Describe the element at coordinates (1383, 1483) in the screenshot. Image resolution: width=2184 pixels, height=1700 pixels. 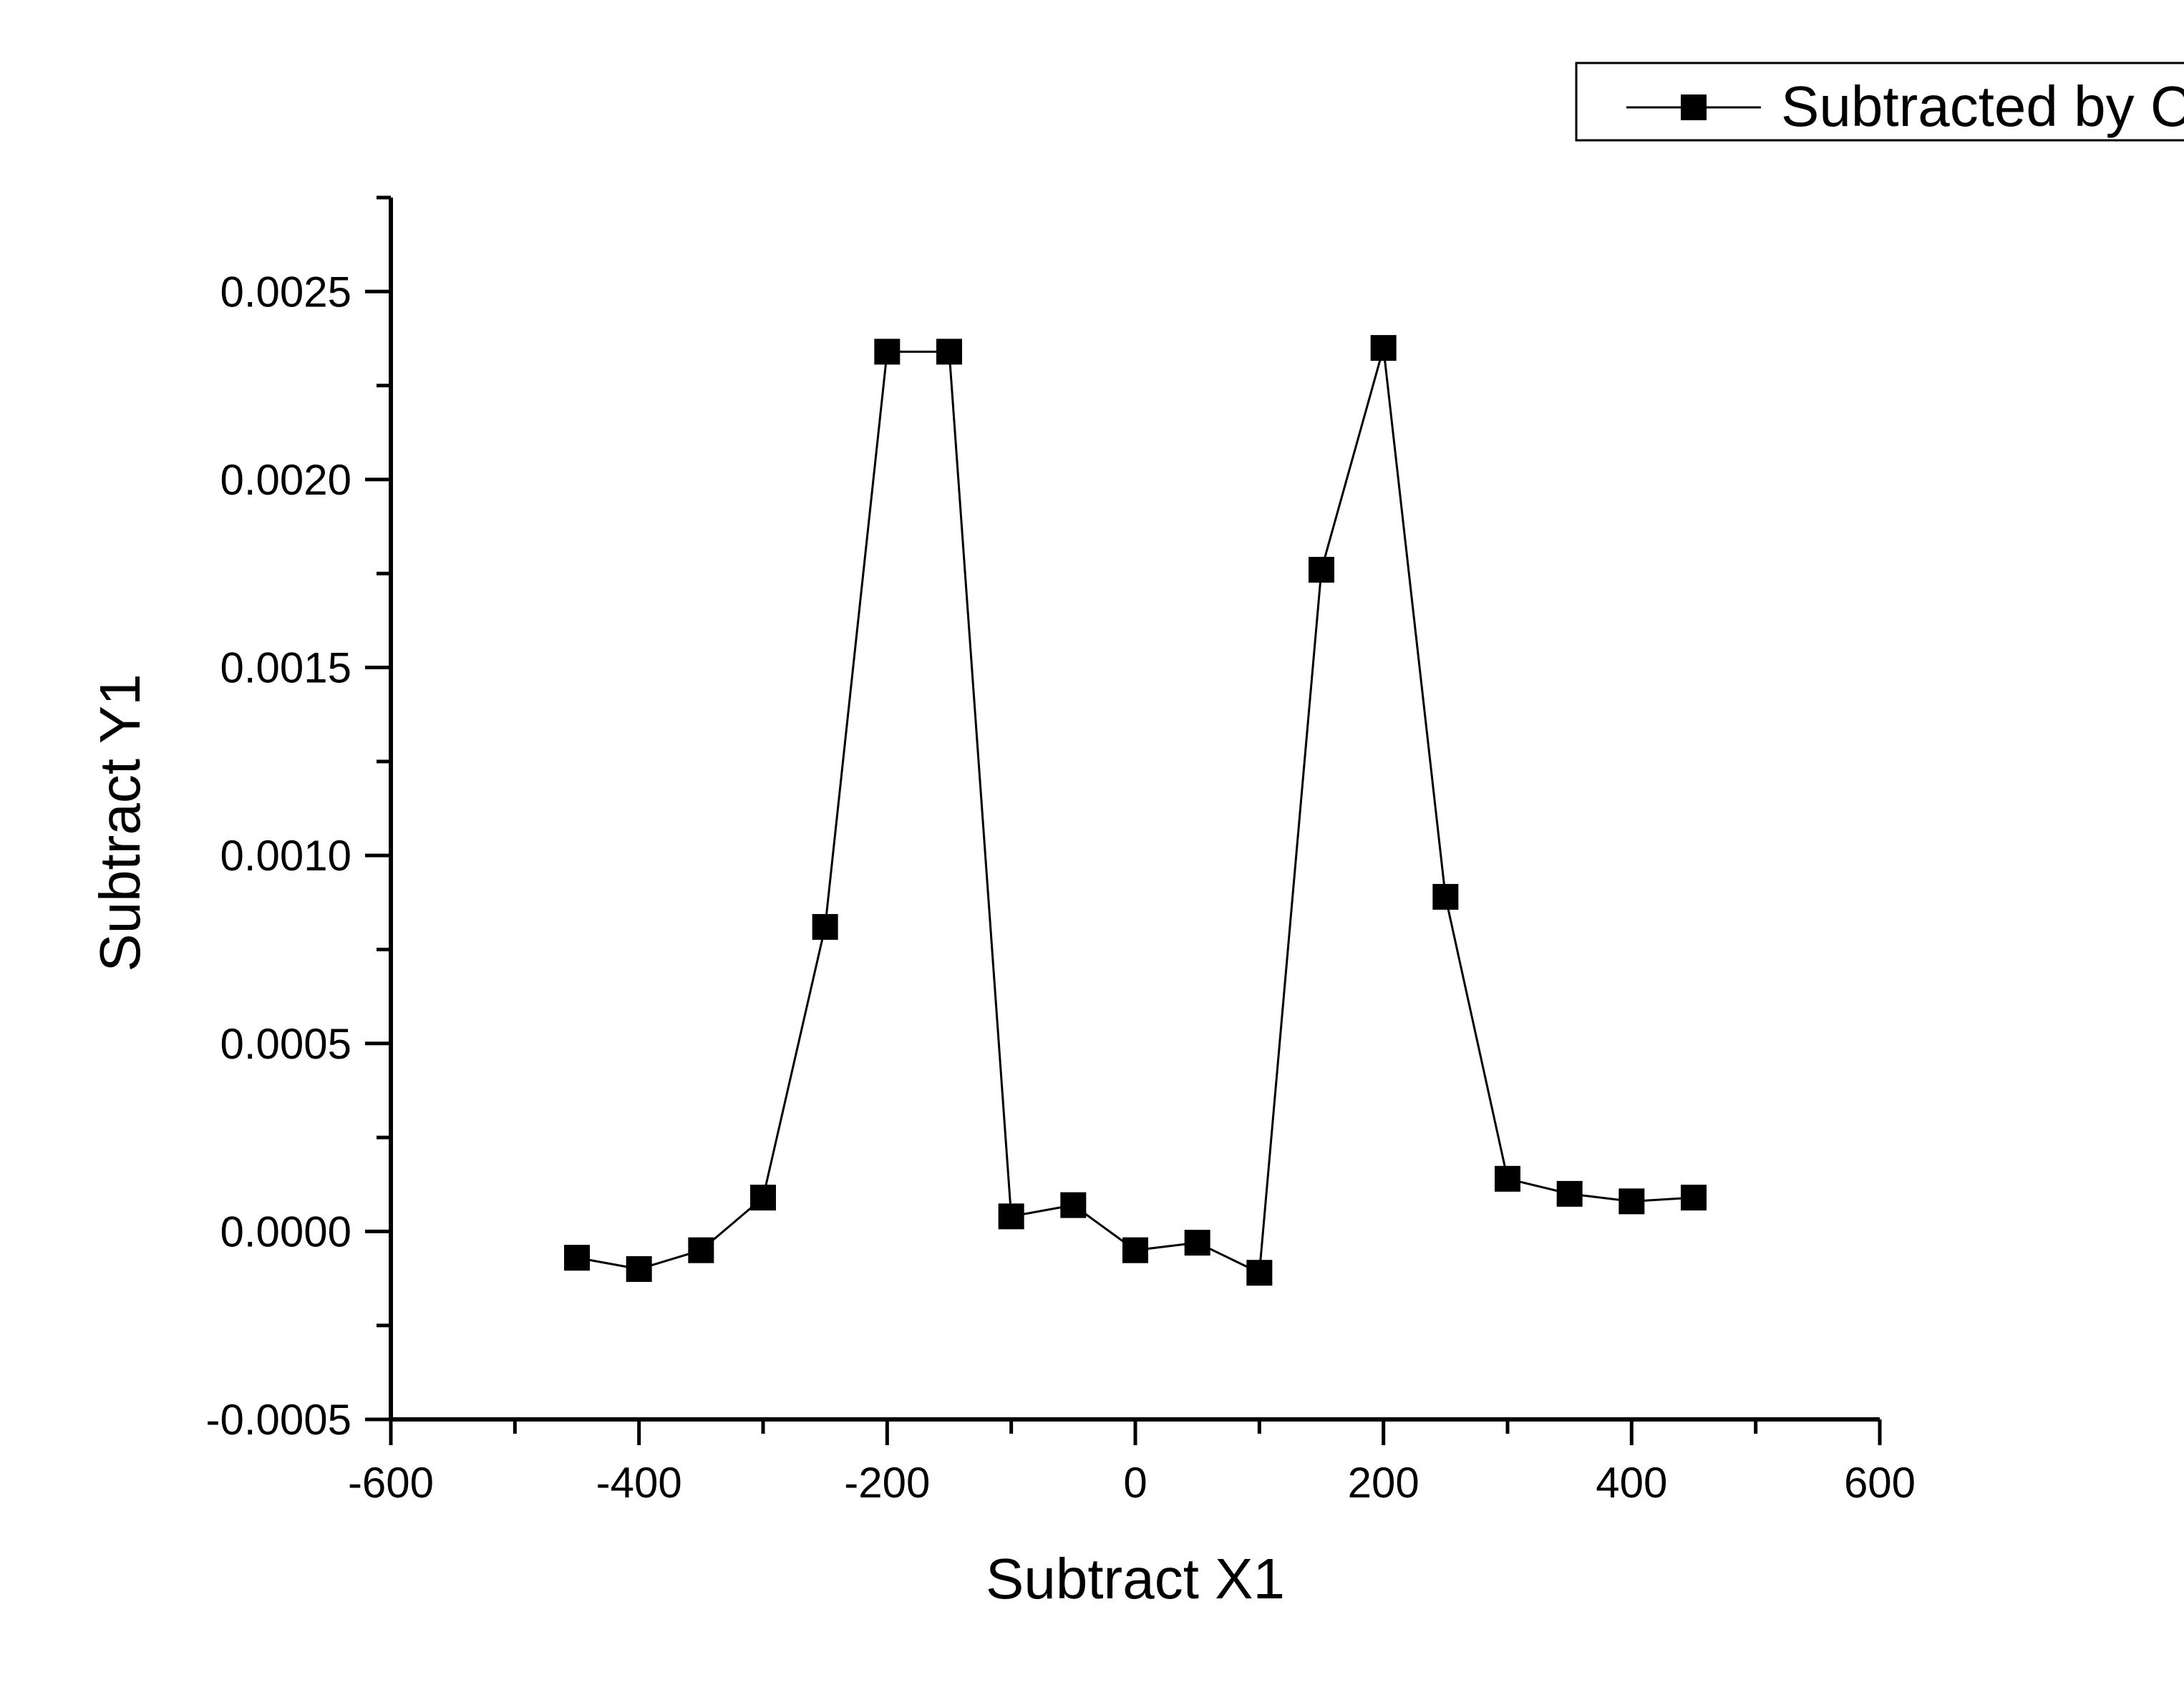
I see `x-tick-label: 200` at that location.